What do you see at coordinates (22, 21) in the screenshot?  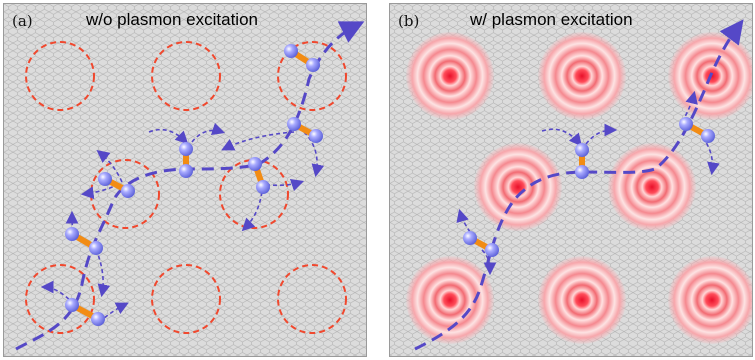 I see `panel-label: (a)` at bounding box center [22, 21].